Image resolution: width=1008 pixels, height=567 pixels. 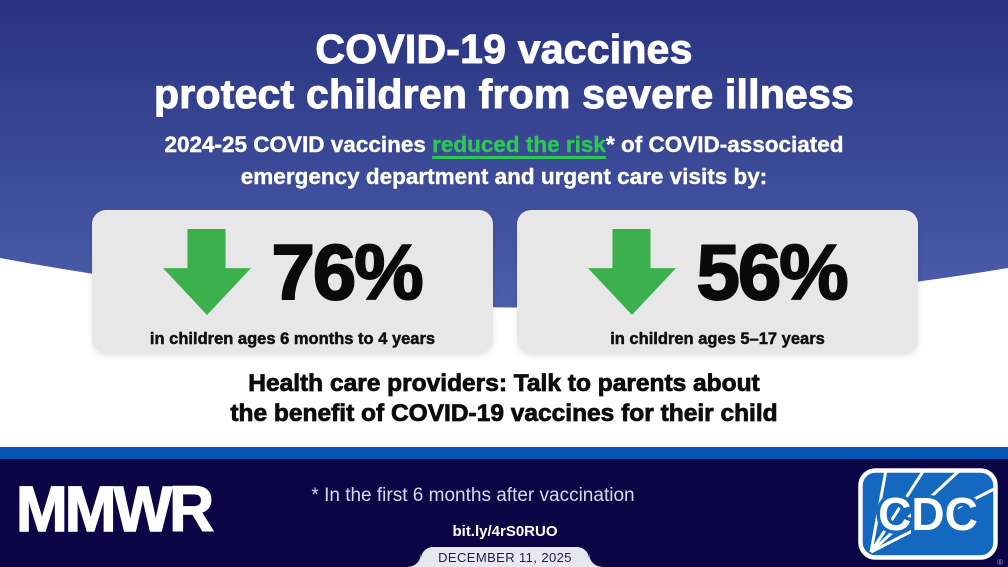 I want to click on cdc-logo-label: CDC, so click(x=928, y=514).